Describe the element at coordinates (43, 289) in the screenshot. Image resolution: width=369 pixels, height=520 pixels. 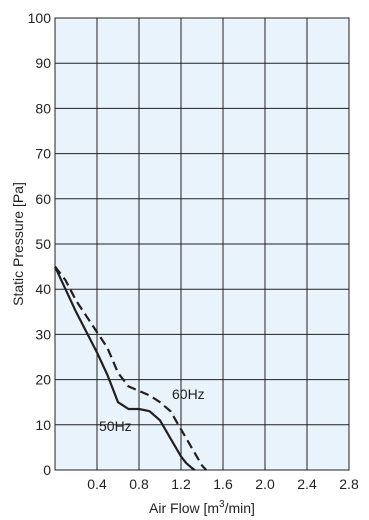
I see `y-tick-label: 40` at that location.